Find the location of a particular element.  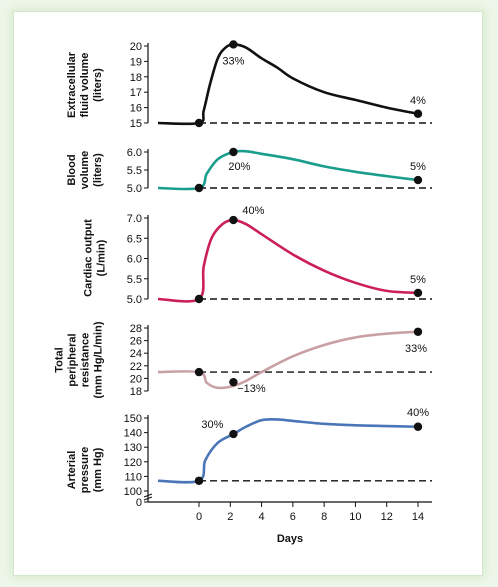

y-axis-label: Extracellularfluid volume(liters) is located at coordinates (85, 84).